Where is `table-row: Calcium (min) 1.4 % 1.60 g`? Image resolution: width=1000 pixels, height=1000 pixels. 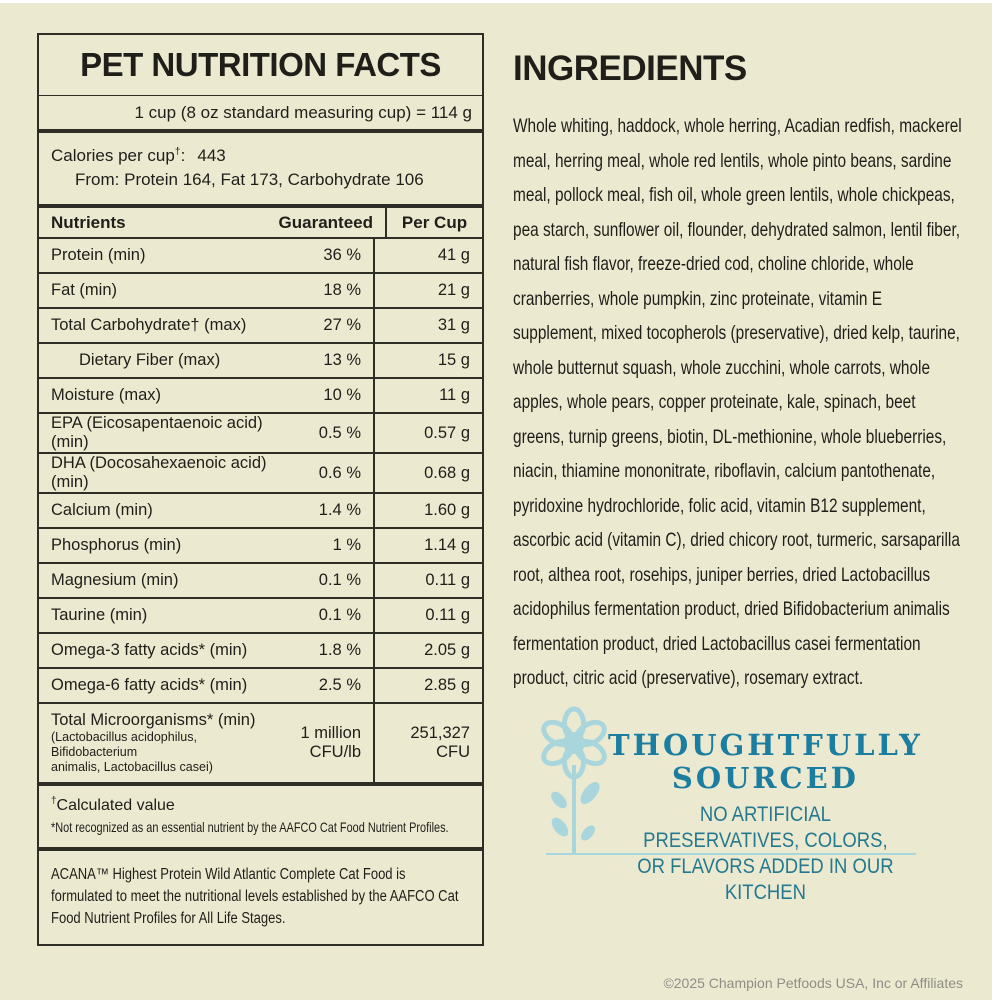
table-row: Calcium (min) 1.4 % 1.60 g is located at coordinates (260, 511).